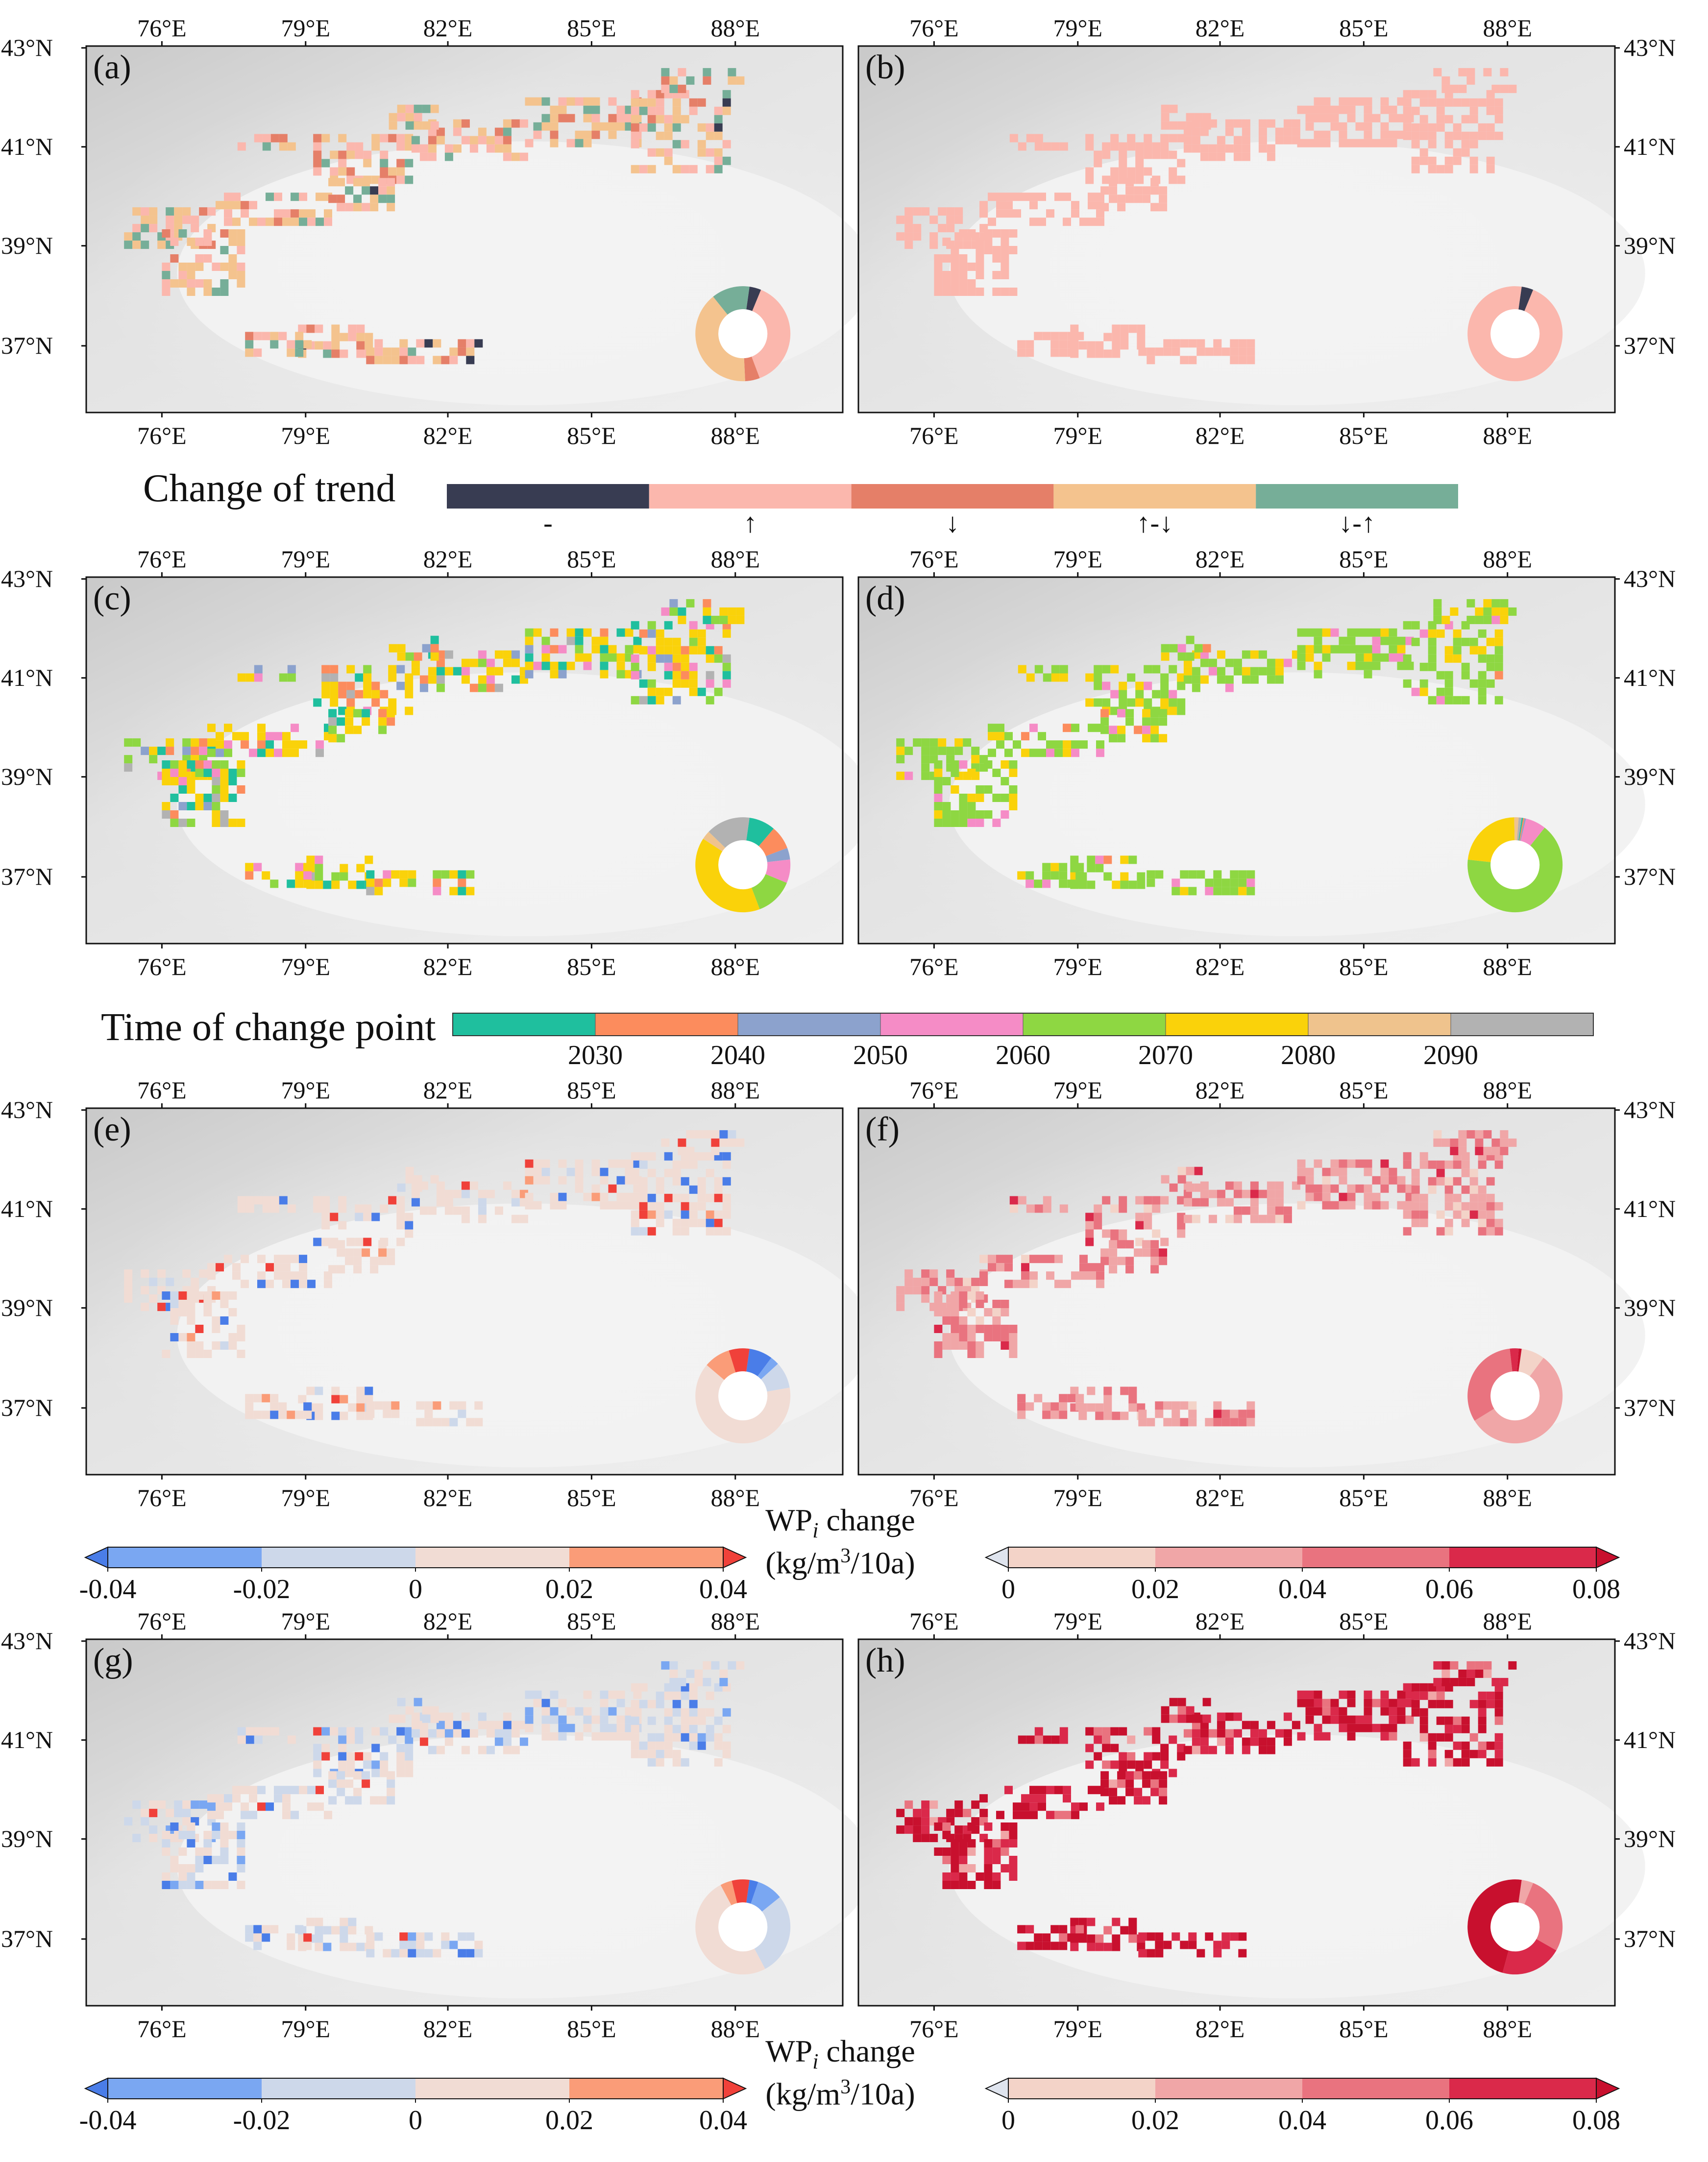 The height and width of the screenshot is (2162, 1708). What do you see at coordinates (1449, 1589) in the screenshot?
I see `colorbar-label-sequential-top-3: 0.06` at bounding box center [1449, 1589].